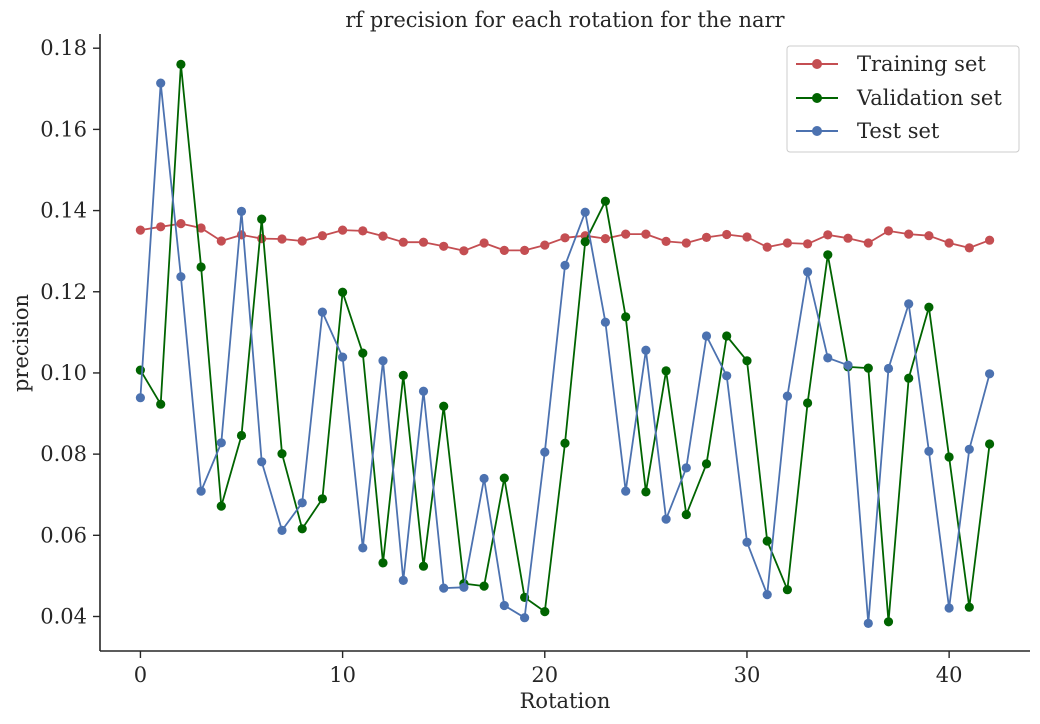 This screenshot has height=724, width=1040. What do you see at coordinates (21, 343) in the screenshot?
I see `y-axis-title: precision` at bounding box center [21, 343].